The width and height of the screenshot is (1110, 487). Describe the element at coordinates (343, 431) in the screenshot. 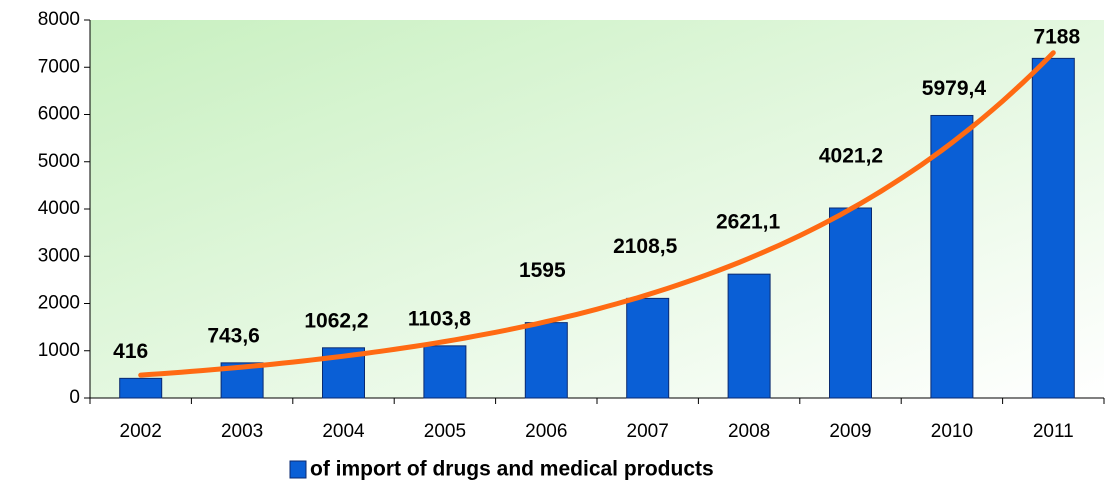

I see `x-tick-label: 2004` at that location.